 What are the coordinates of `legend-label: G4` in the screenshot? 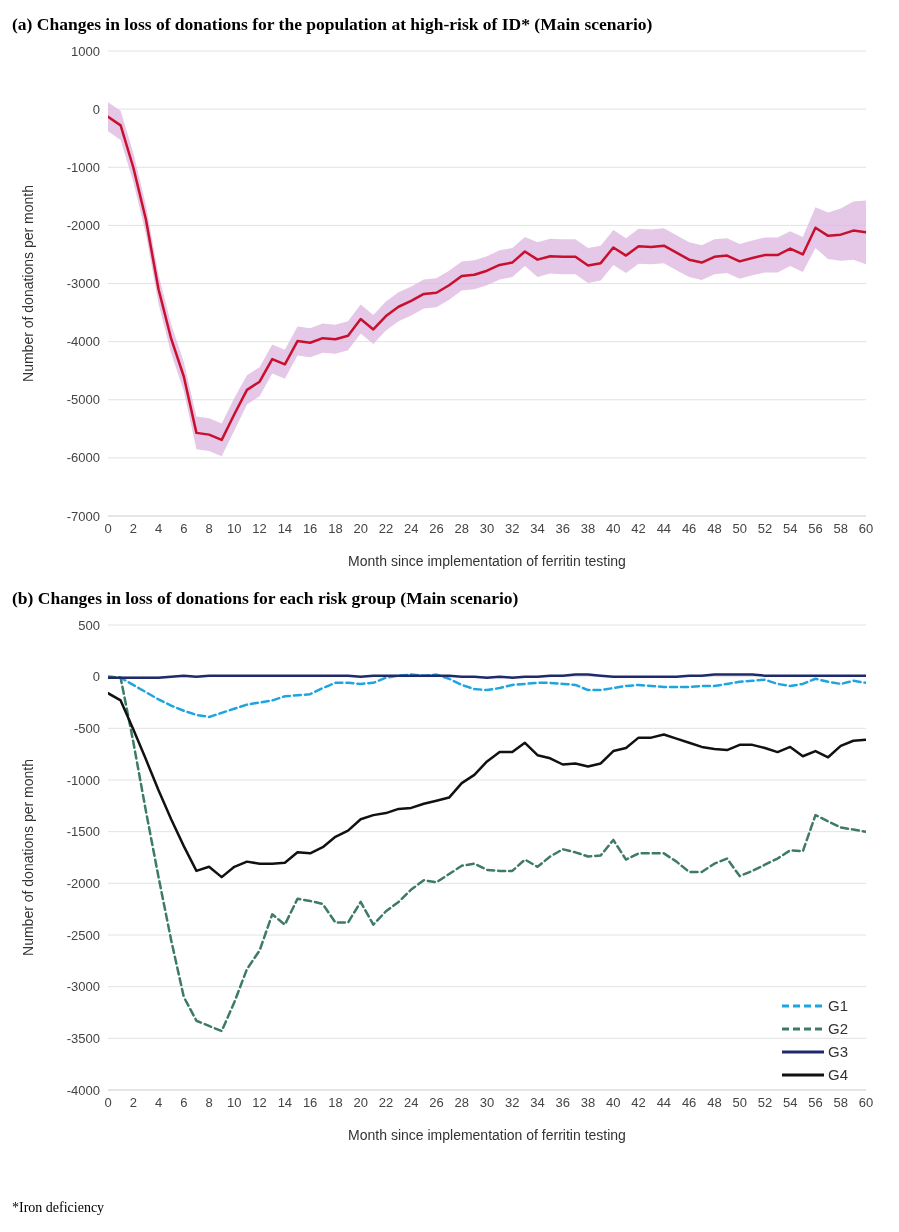 It's located at (837, 1074).